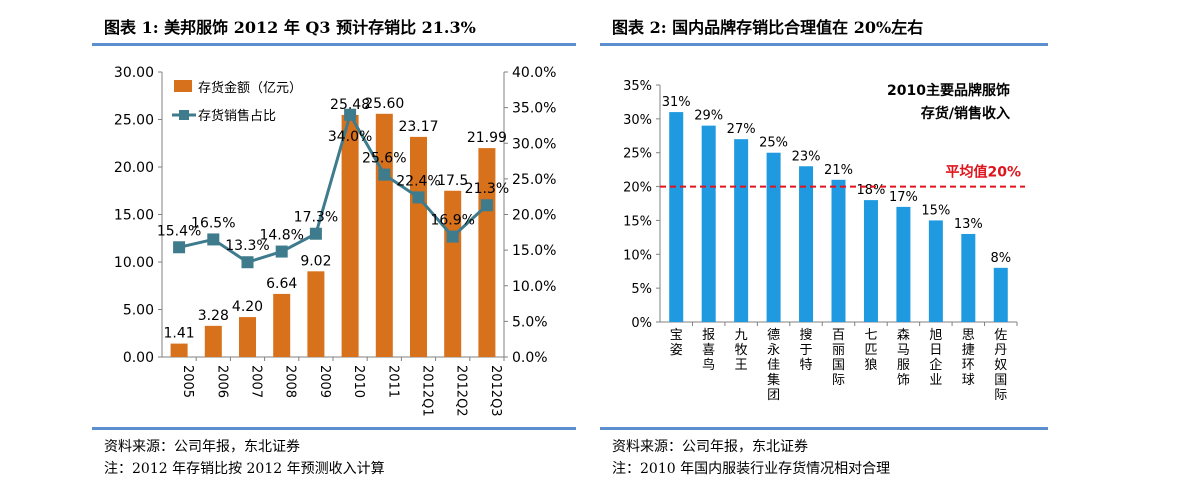  What do you see at coordinates (134, 73) in the screenshot?
I see `left-tick-label: 30.00` at bounding box center [134, 73].